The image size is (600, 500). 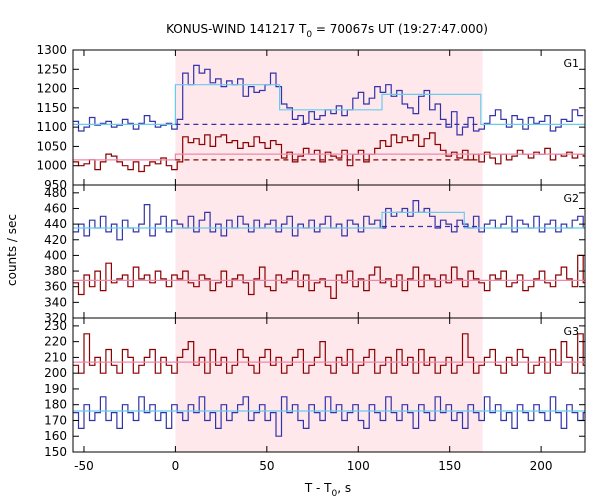 I want to click on y-tick-label: 200, so click(x=55, y=373).